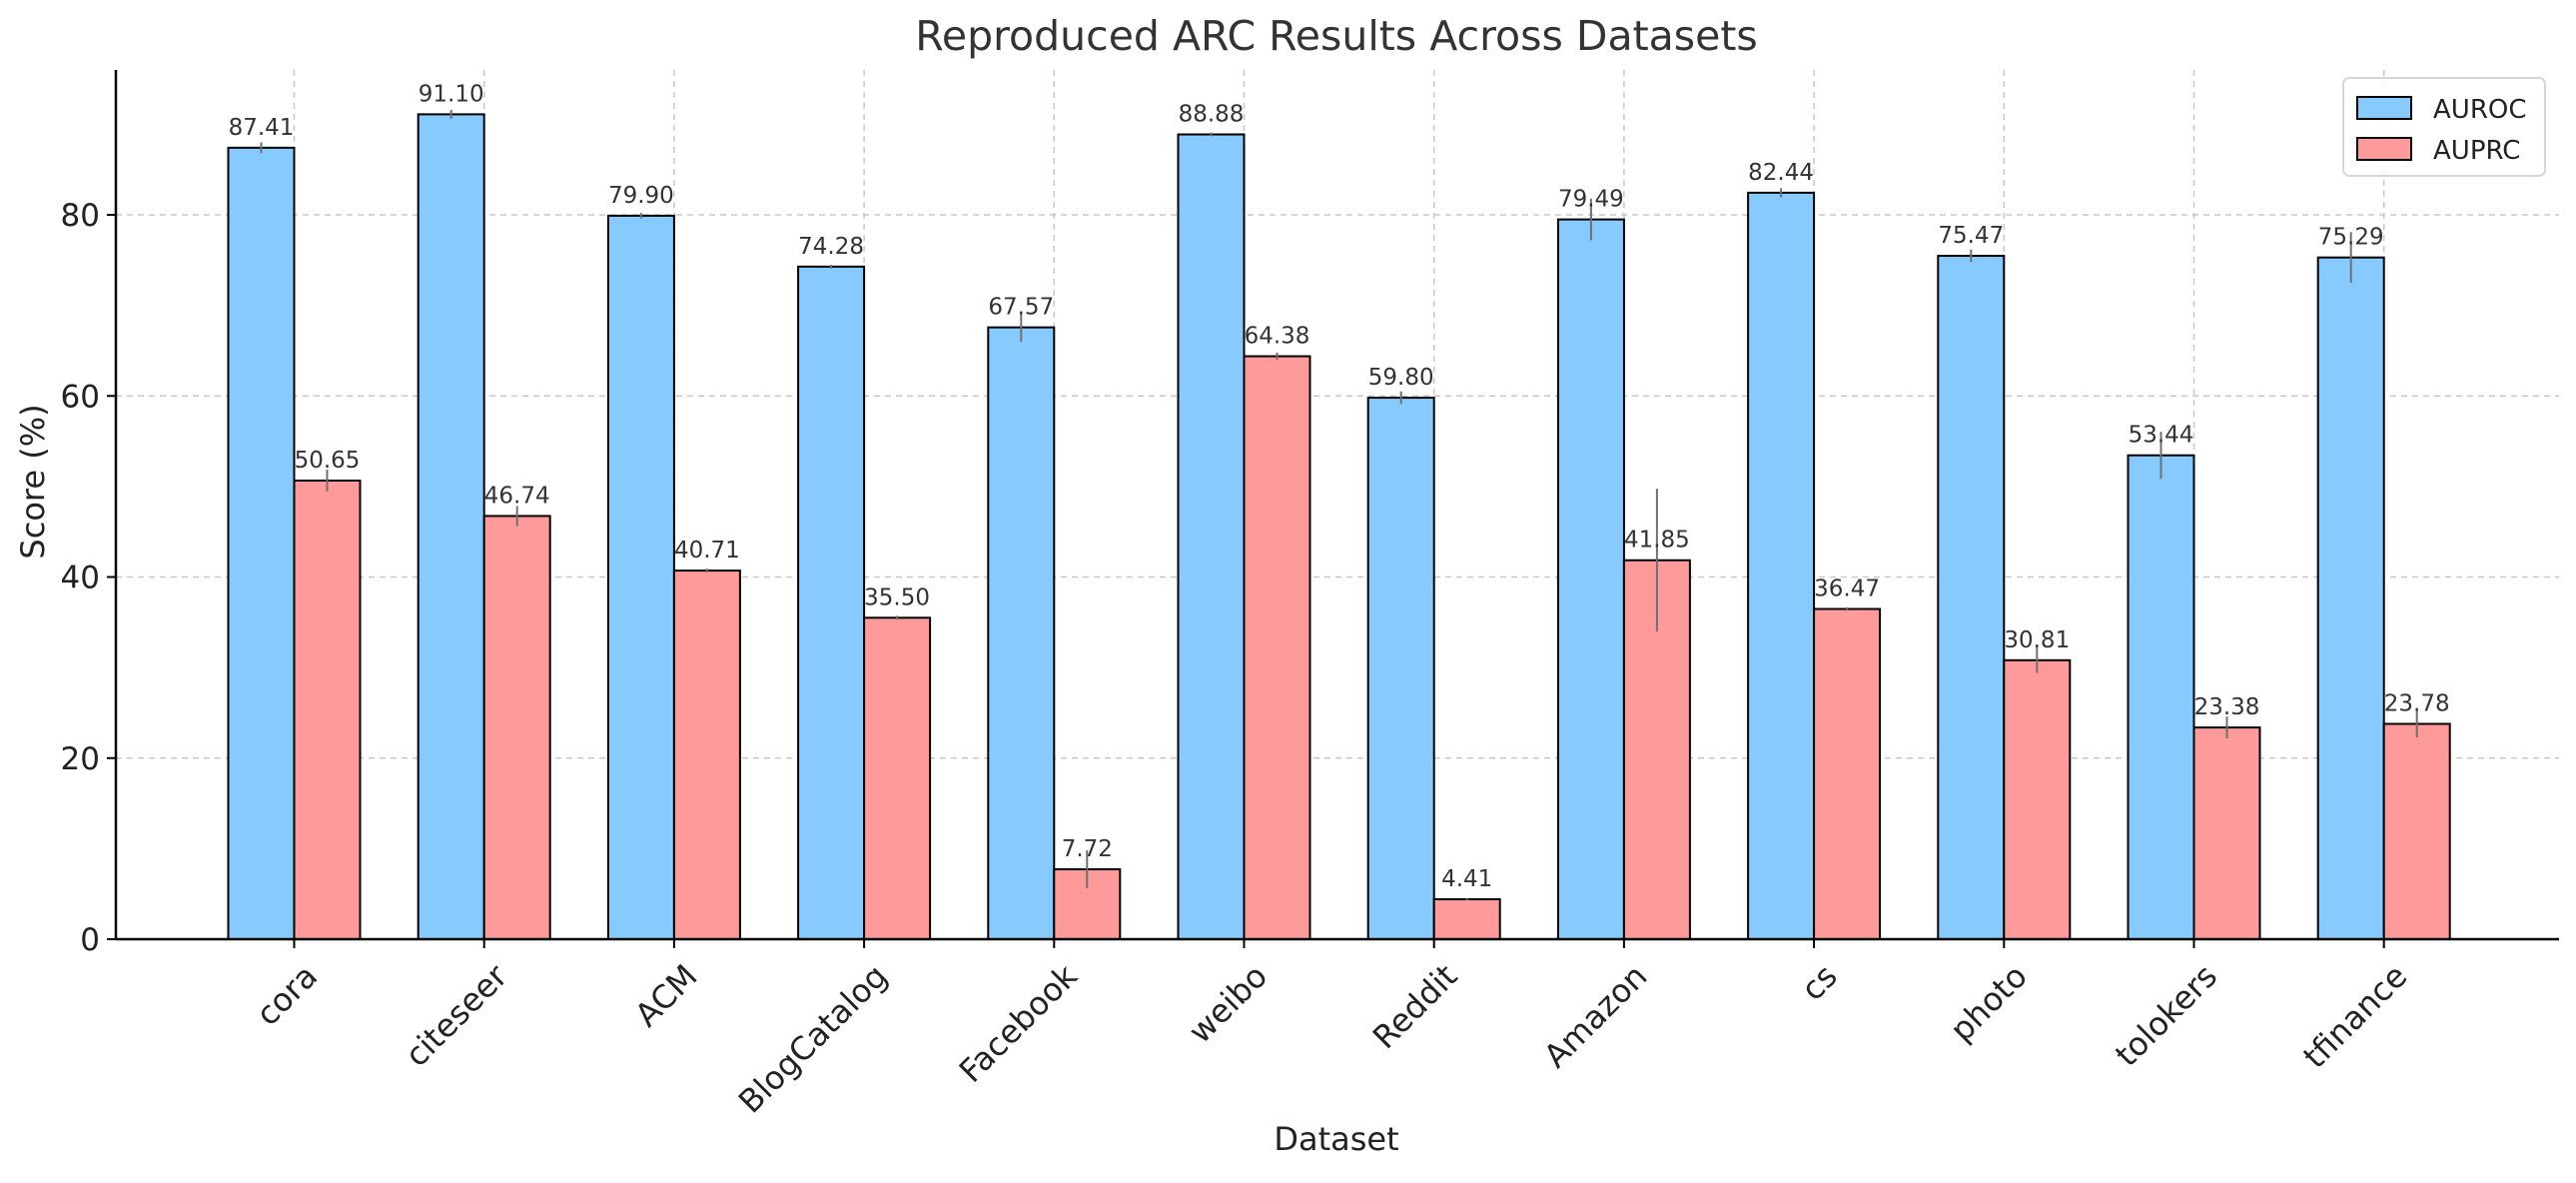 This screenshot has height=1183, width=2576. Describe the element at coordinates (1467, 879) in the screenshot. I see `value-label: 4.41` at that location.